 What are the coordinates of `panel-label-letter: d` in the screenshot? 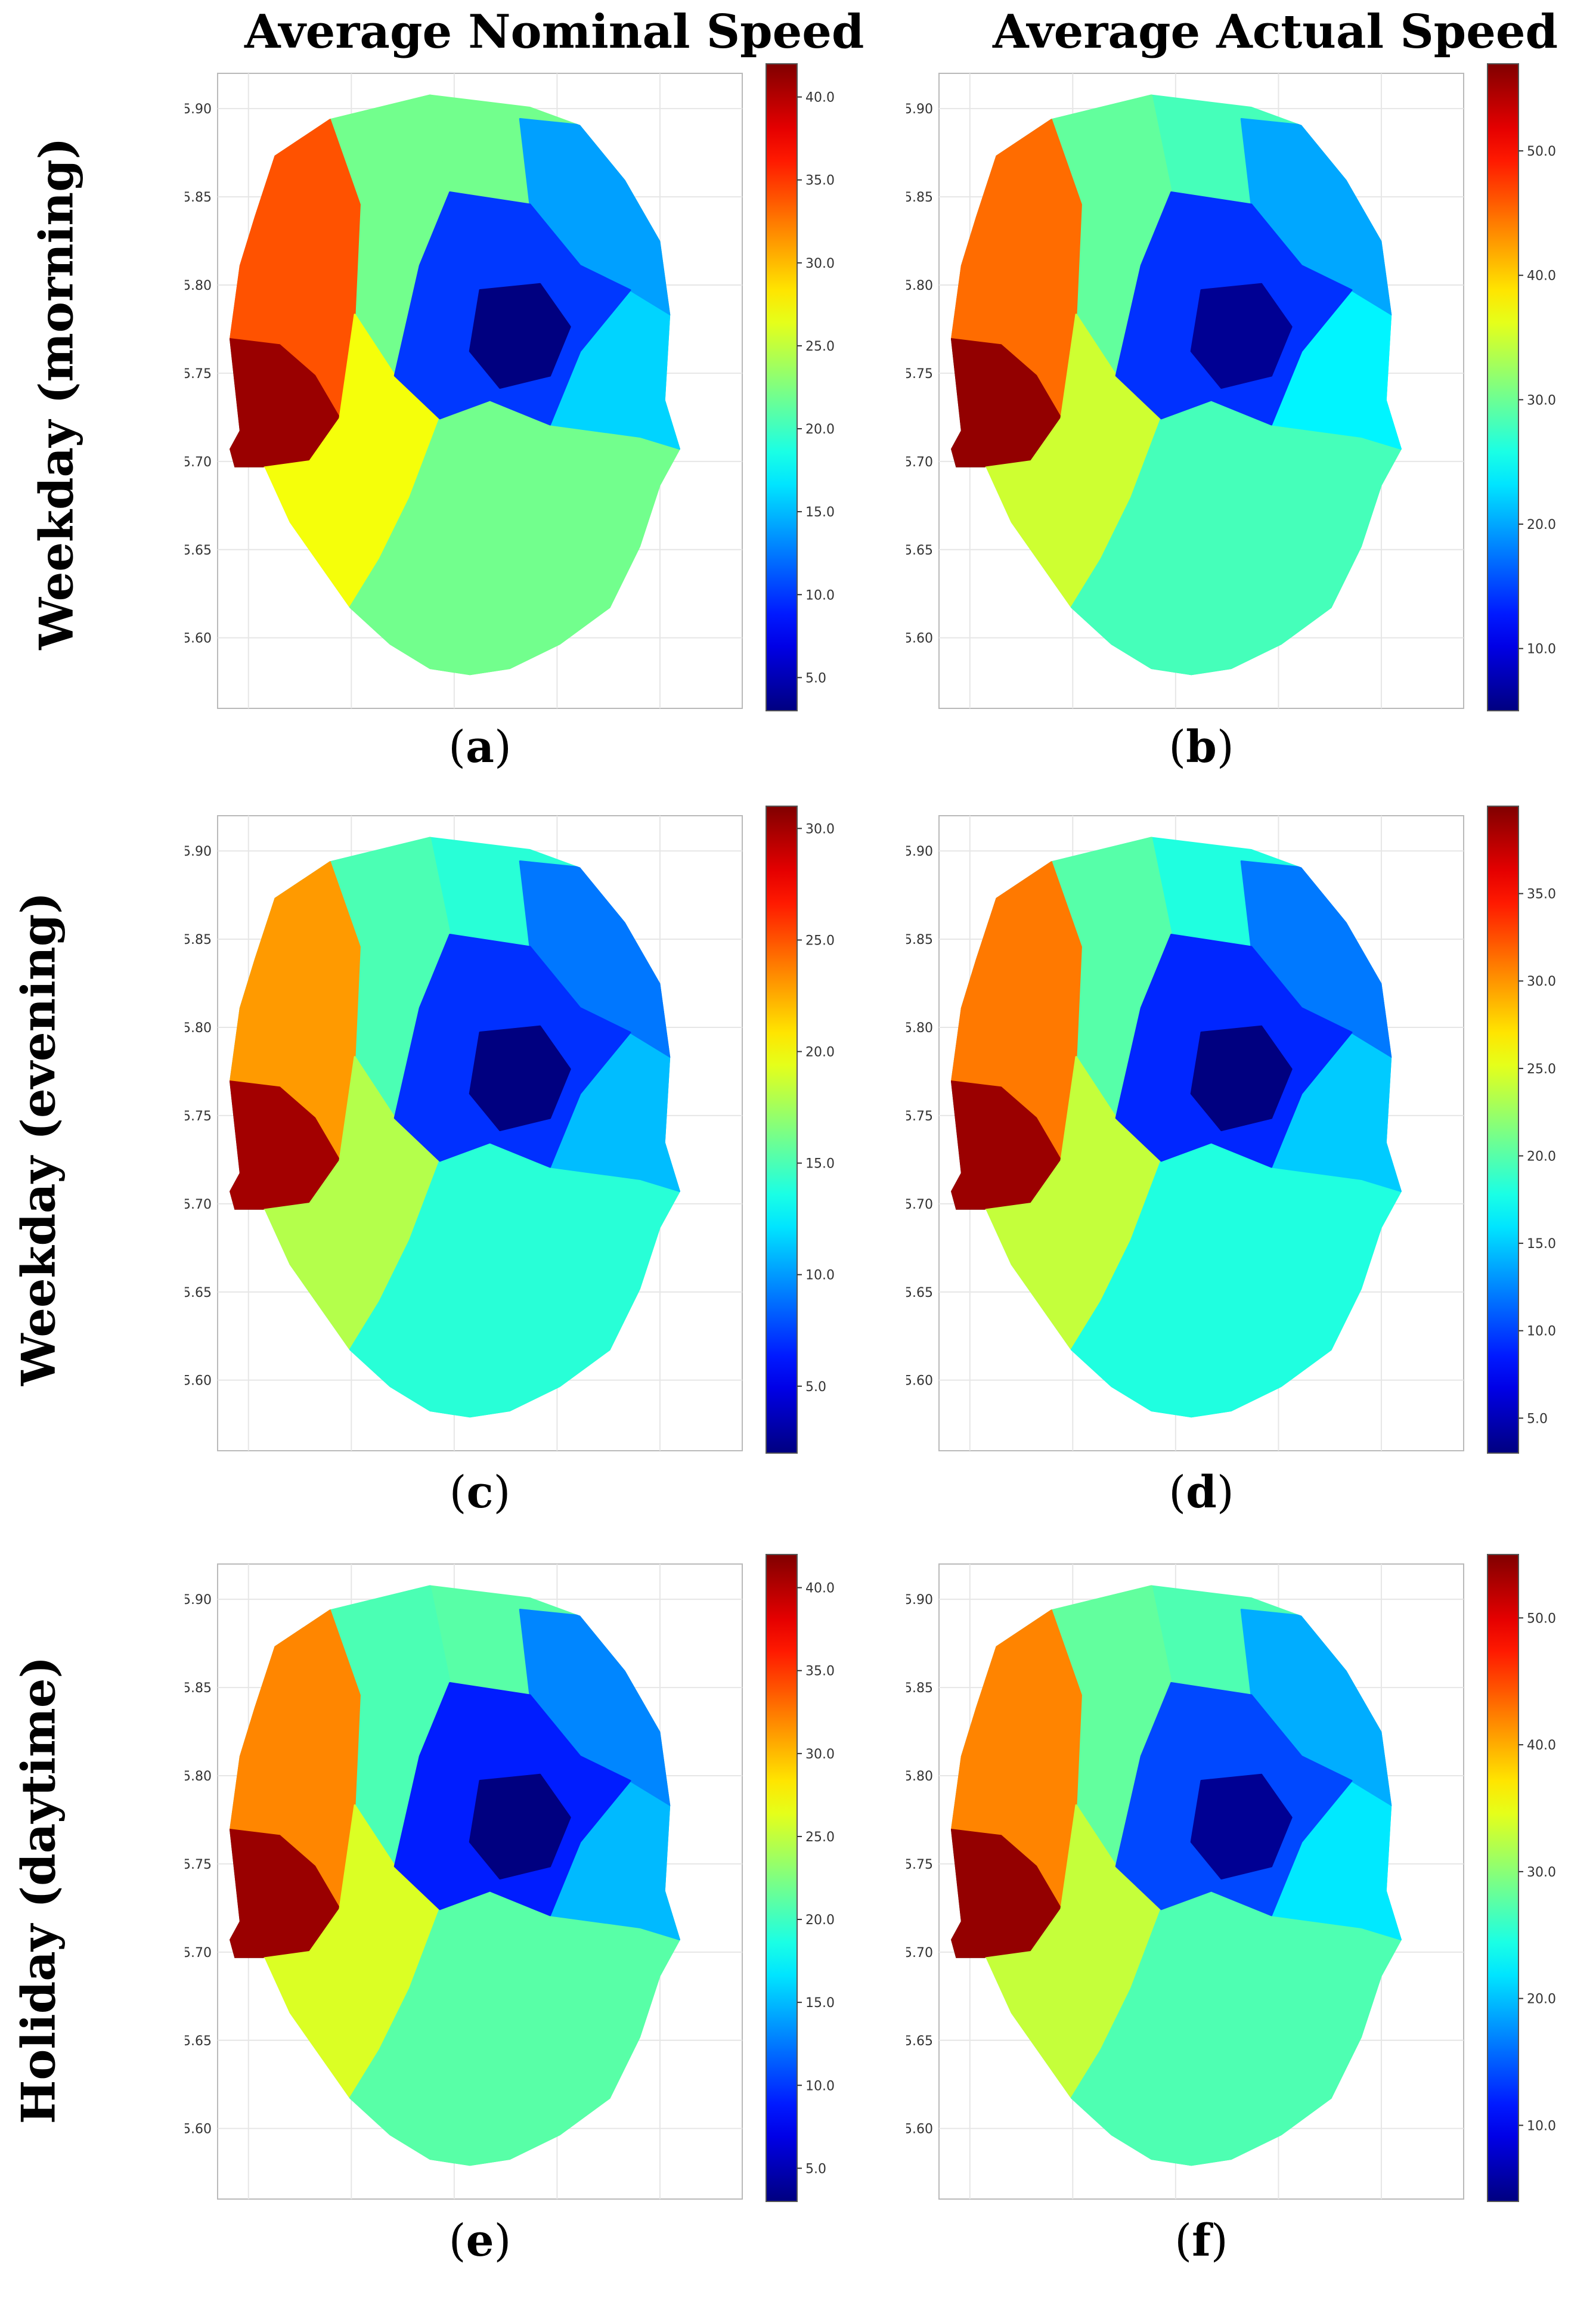 It's located at (1201, 1492).